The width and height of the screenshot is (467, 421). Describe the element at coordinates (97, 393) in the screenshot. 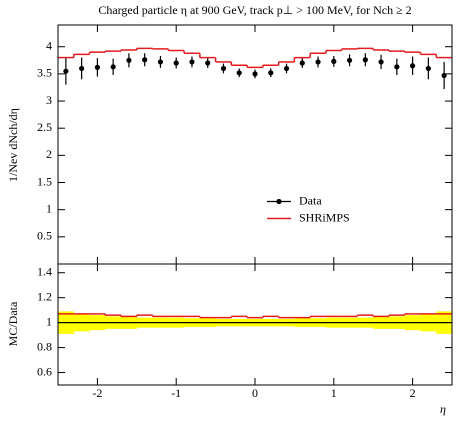

I see `x-tick-label: -2` at that location.